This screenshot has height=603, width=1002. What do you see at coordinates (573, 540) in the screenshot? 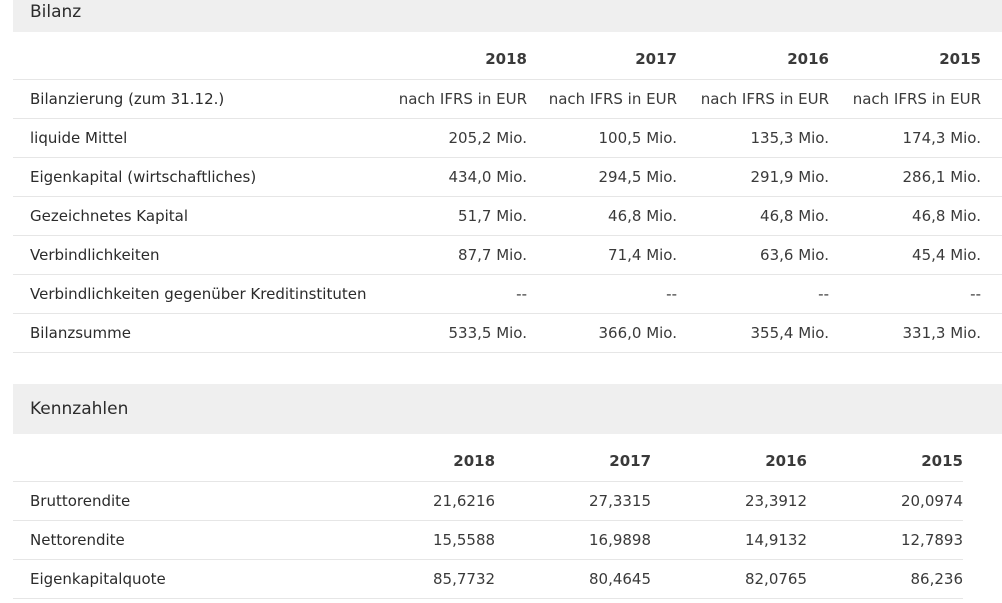
I see `cell-value: 16,9898` at bounding box center [573, 540].